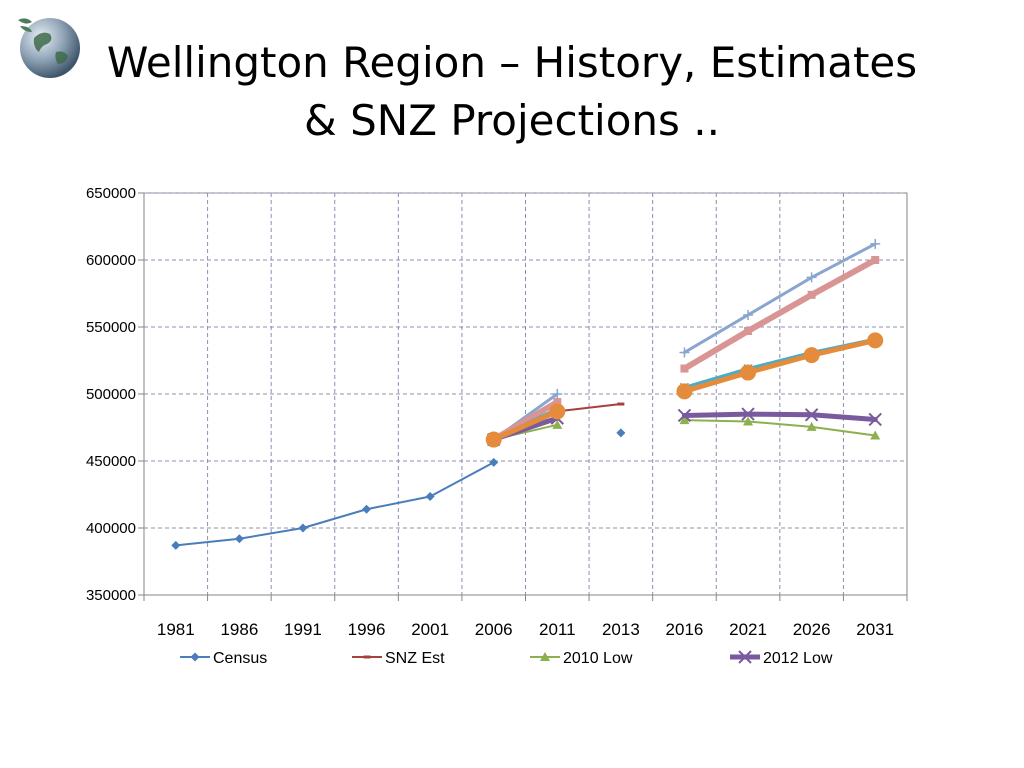 Image resolution: width=1024 pixels, height=768 pixels. What do you see at coordinates (685, 629) in the screenshot?
I see `x-tick-label: 2016` at bounding box center [685, 629].